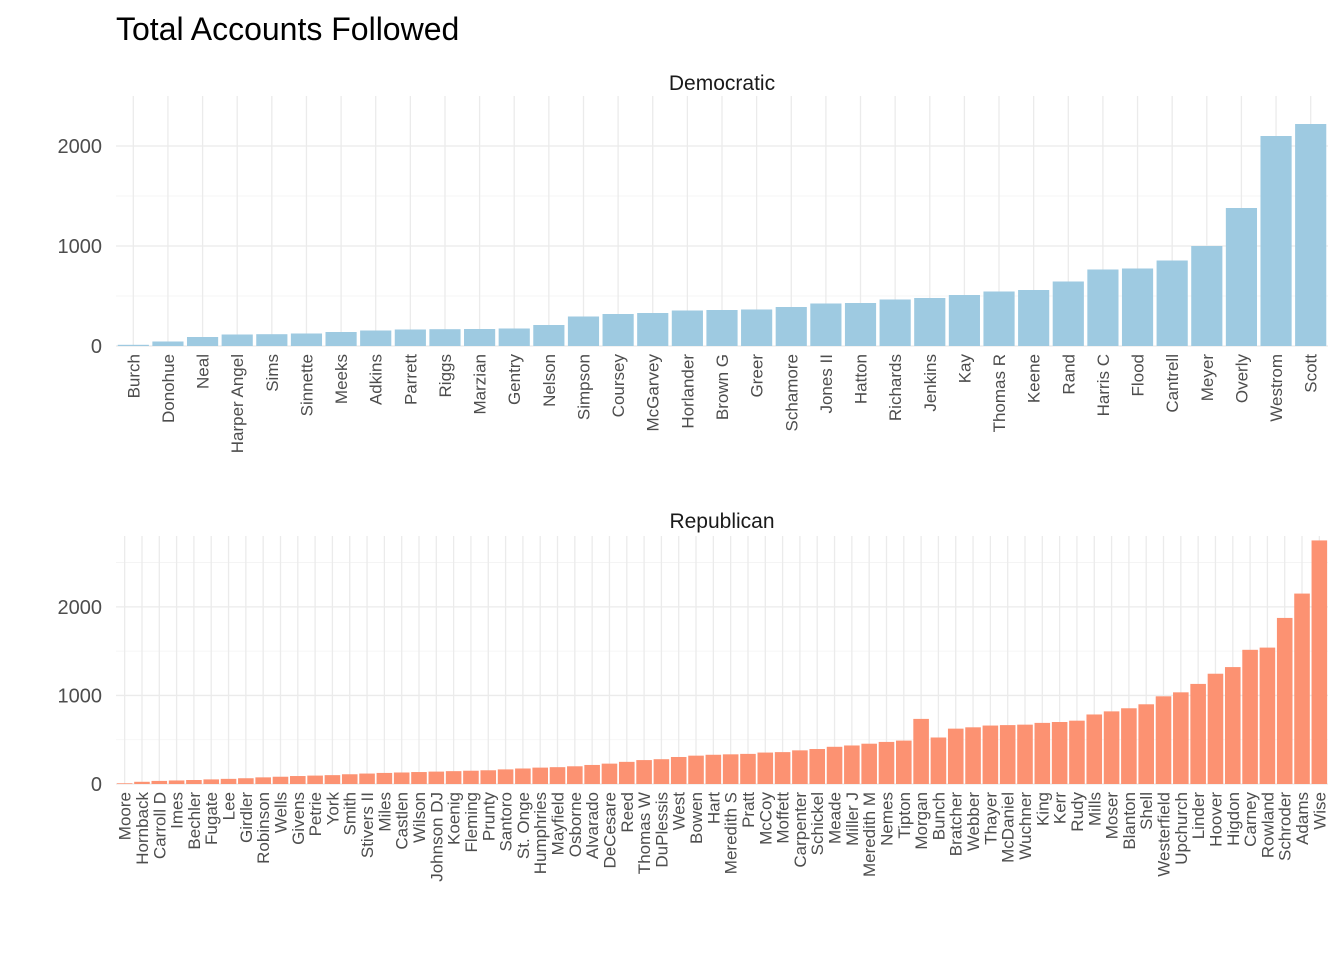 This screenshot has height=965, width=1344. I want to click on bar-stivers-ii, so click(367, 778).